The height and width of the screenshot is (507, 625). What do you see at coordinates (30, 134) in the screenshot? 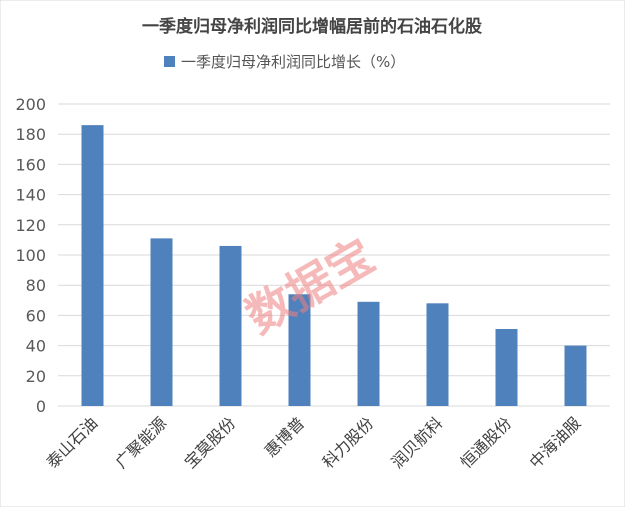
I see `y-tick-label: 180` at bounding box center [30, 134].